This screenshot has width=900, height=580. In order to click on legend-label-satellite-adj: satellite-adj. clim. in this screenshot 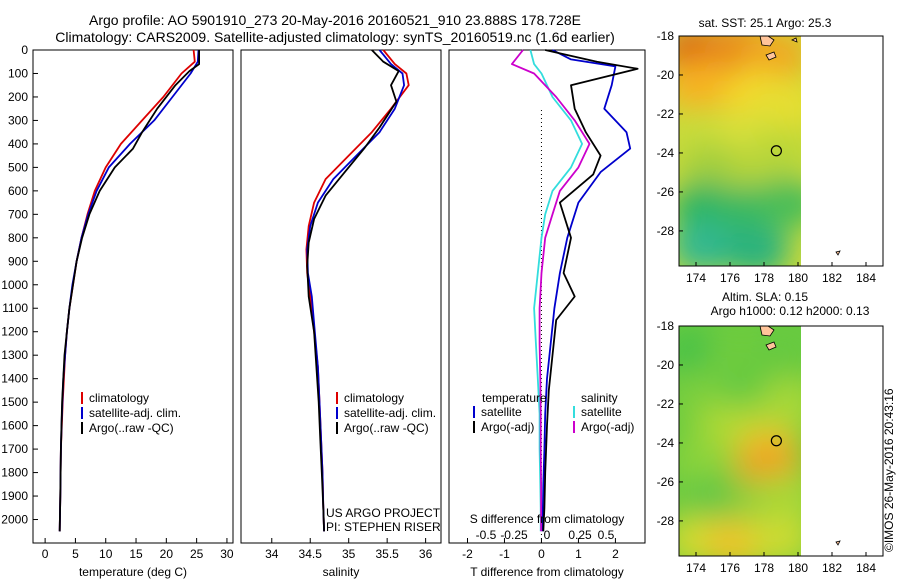, I will do `click(135, 413)`.